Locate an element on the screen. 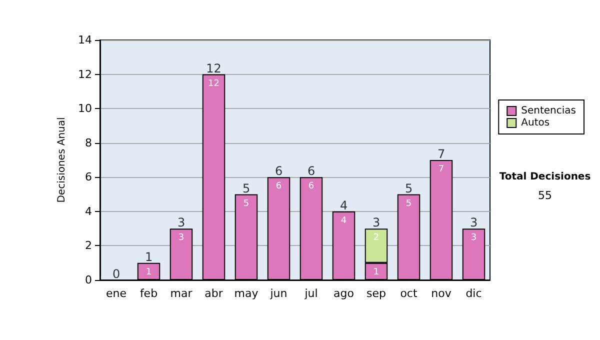  x-tick-label: jun is located at coordinates (278, 293).